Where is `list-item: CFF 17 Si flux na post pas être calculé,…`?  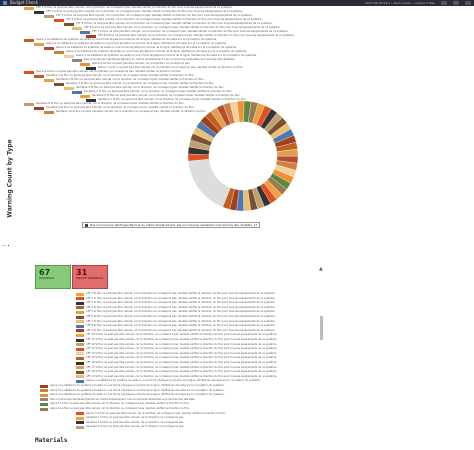 list-item: CFF 17 Si flux na post pas être calculé,… is located at coordinates (176, 368).